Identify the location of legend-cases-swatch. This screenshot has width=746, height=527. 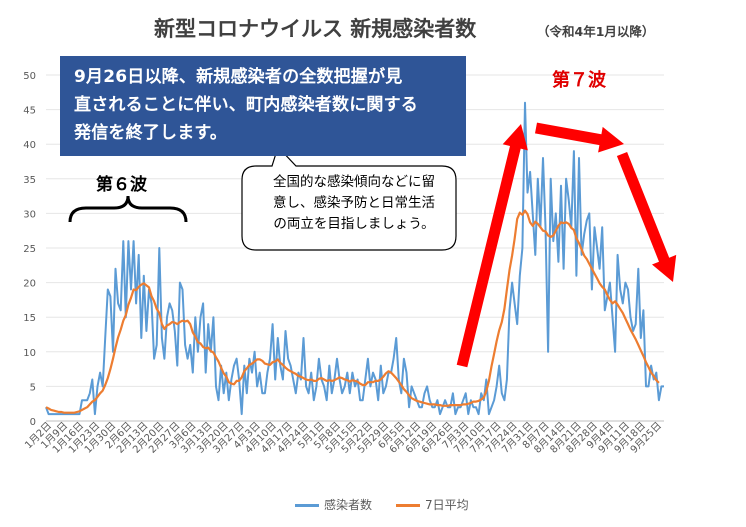
(307, 505).